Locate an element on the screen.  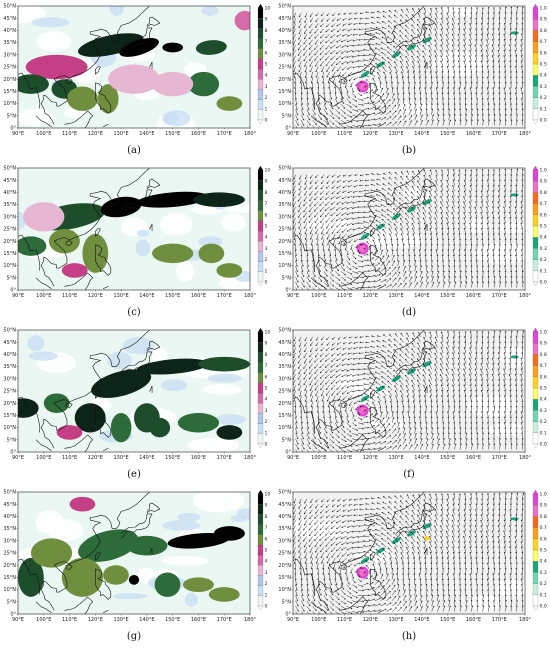
colorbar-tick-label: 0.3 is located at coordinates (543, 87).